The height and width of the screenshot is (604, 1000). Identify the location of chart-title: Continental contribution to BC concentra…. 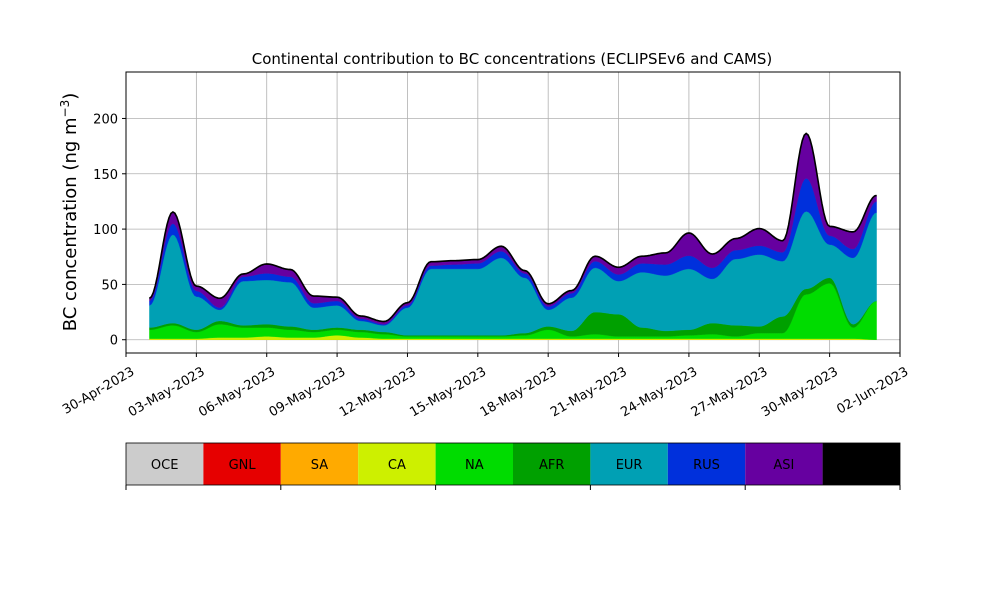
(512, 59).